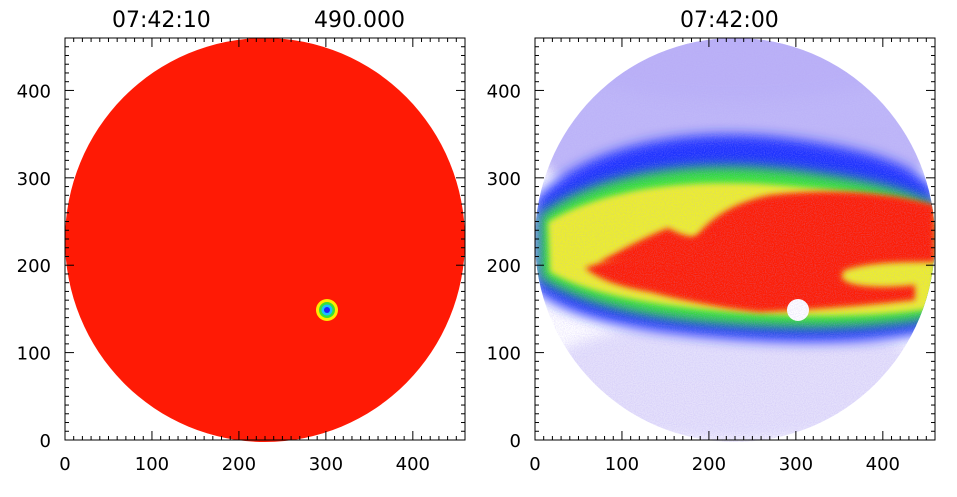 The image size is (957, 497). I want to click on left-x-tick-label: 0, so click(64, 464).